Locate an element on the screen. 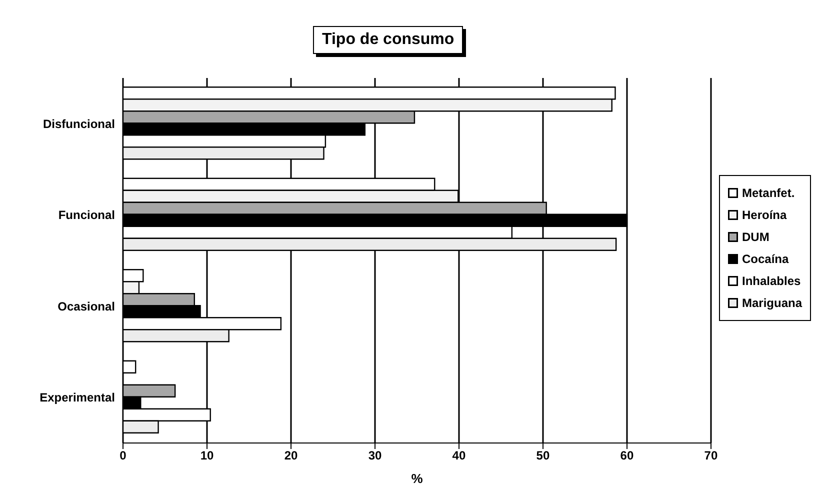 The height and width of the screenshot is (502, 821). x-tick-label: 10 is located at coordinates (207, 455).